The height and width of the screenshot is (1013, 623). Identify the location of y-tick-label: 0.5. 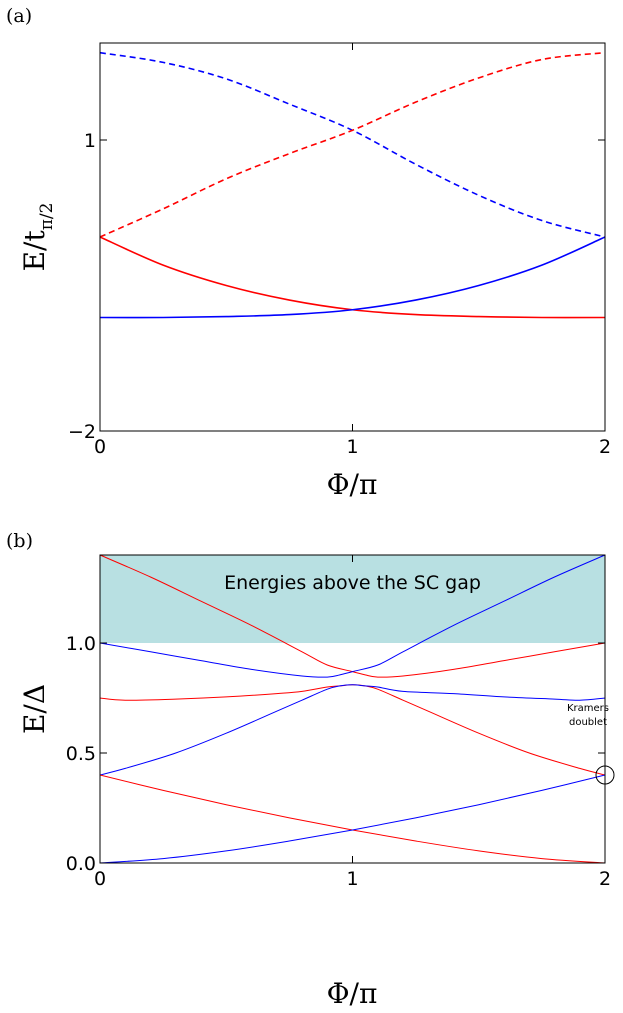
(81, 754).